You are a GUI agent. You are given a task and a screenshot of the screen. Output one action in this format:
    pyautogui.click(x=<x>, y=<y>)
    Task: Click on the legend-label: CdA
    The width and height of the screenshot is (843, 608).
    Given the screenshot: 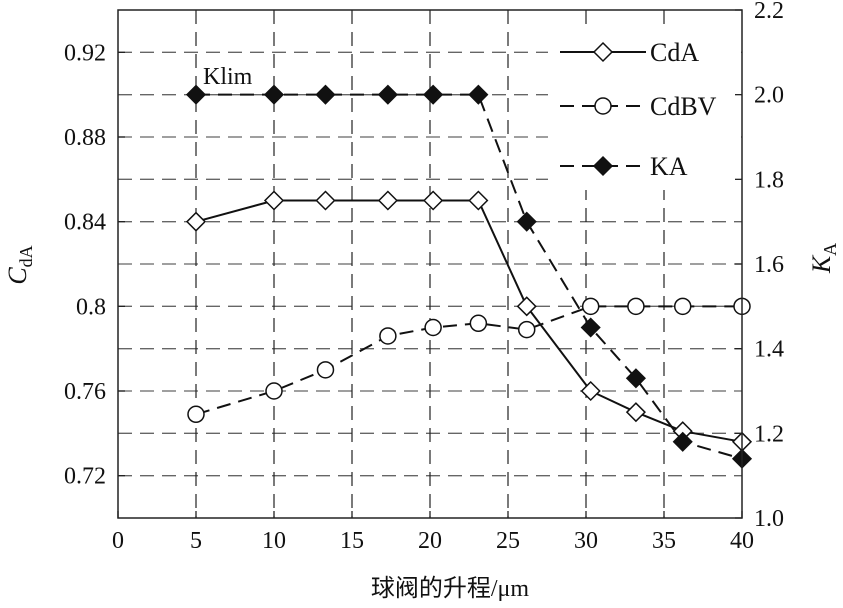 What is the action you would take?
    pyautogui.click(x=674, y=52)
    